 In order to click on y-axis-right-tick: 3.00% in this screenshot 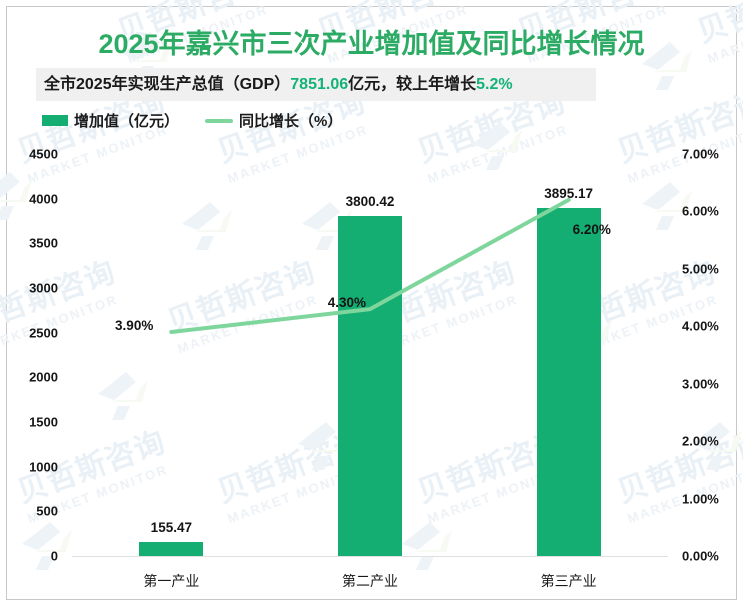, I will do `click(700, 384)`.